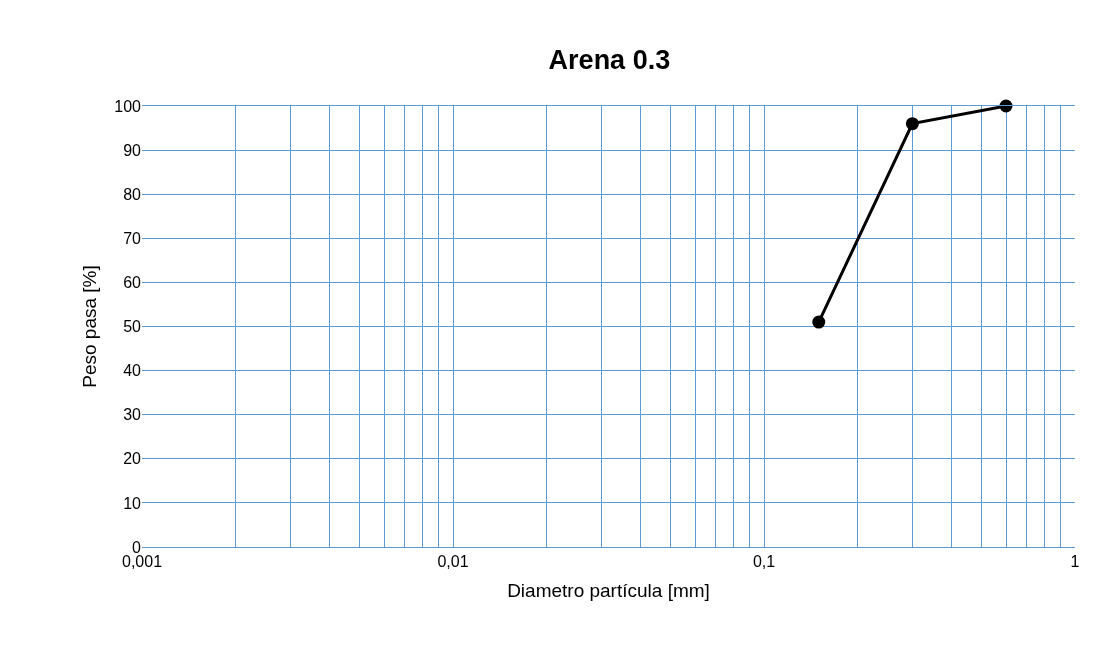  I want to click on chart-title: Arena 0.3, so click(609, 59).